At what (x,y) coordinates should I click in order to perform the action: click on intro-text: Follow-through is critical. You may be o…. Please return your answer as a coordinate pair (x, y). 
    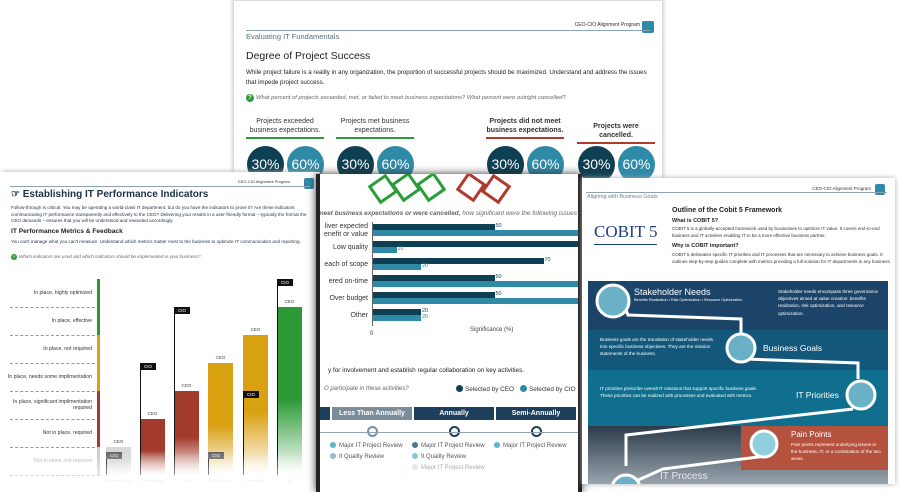
    Looking at the image, I should click on (159, 214).